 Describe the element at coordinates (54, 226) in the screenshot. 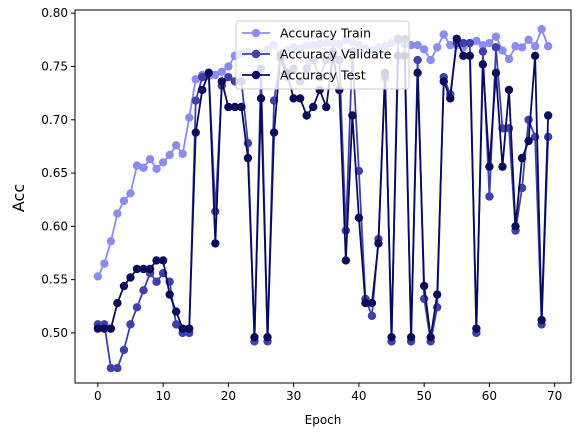

I see `y-tick-label: 0.60` at that location.